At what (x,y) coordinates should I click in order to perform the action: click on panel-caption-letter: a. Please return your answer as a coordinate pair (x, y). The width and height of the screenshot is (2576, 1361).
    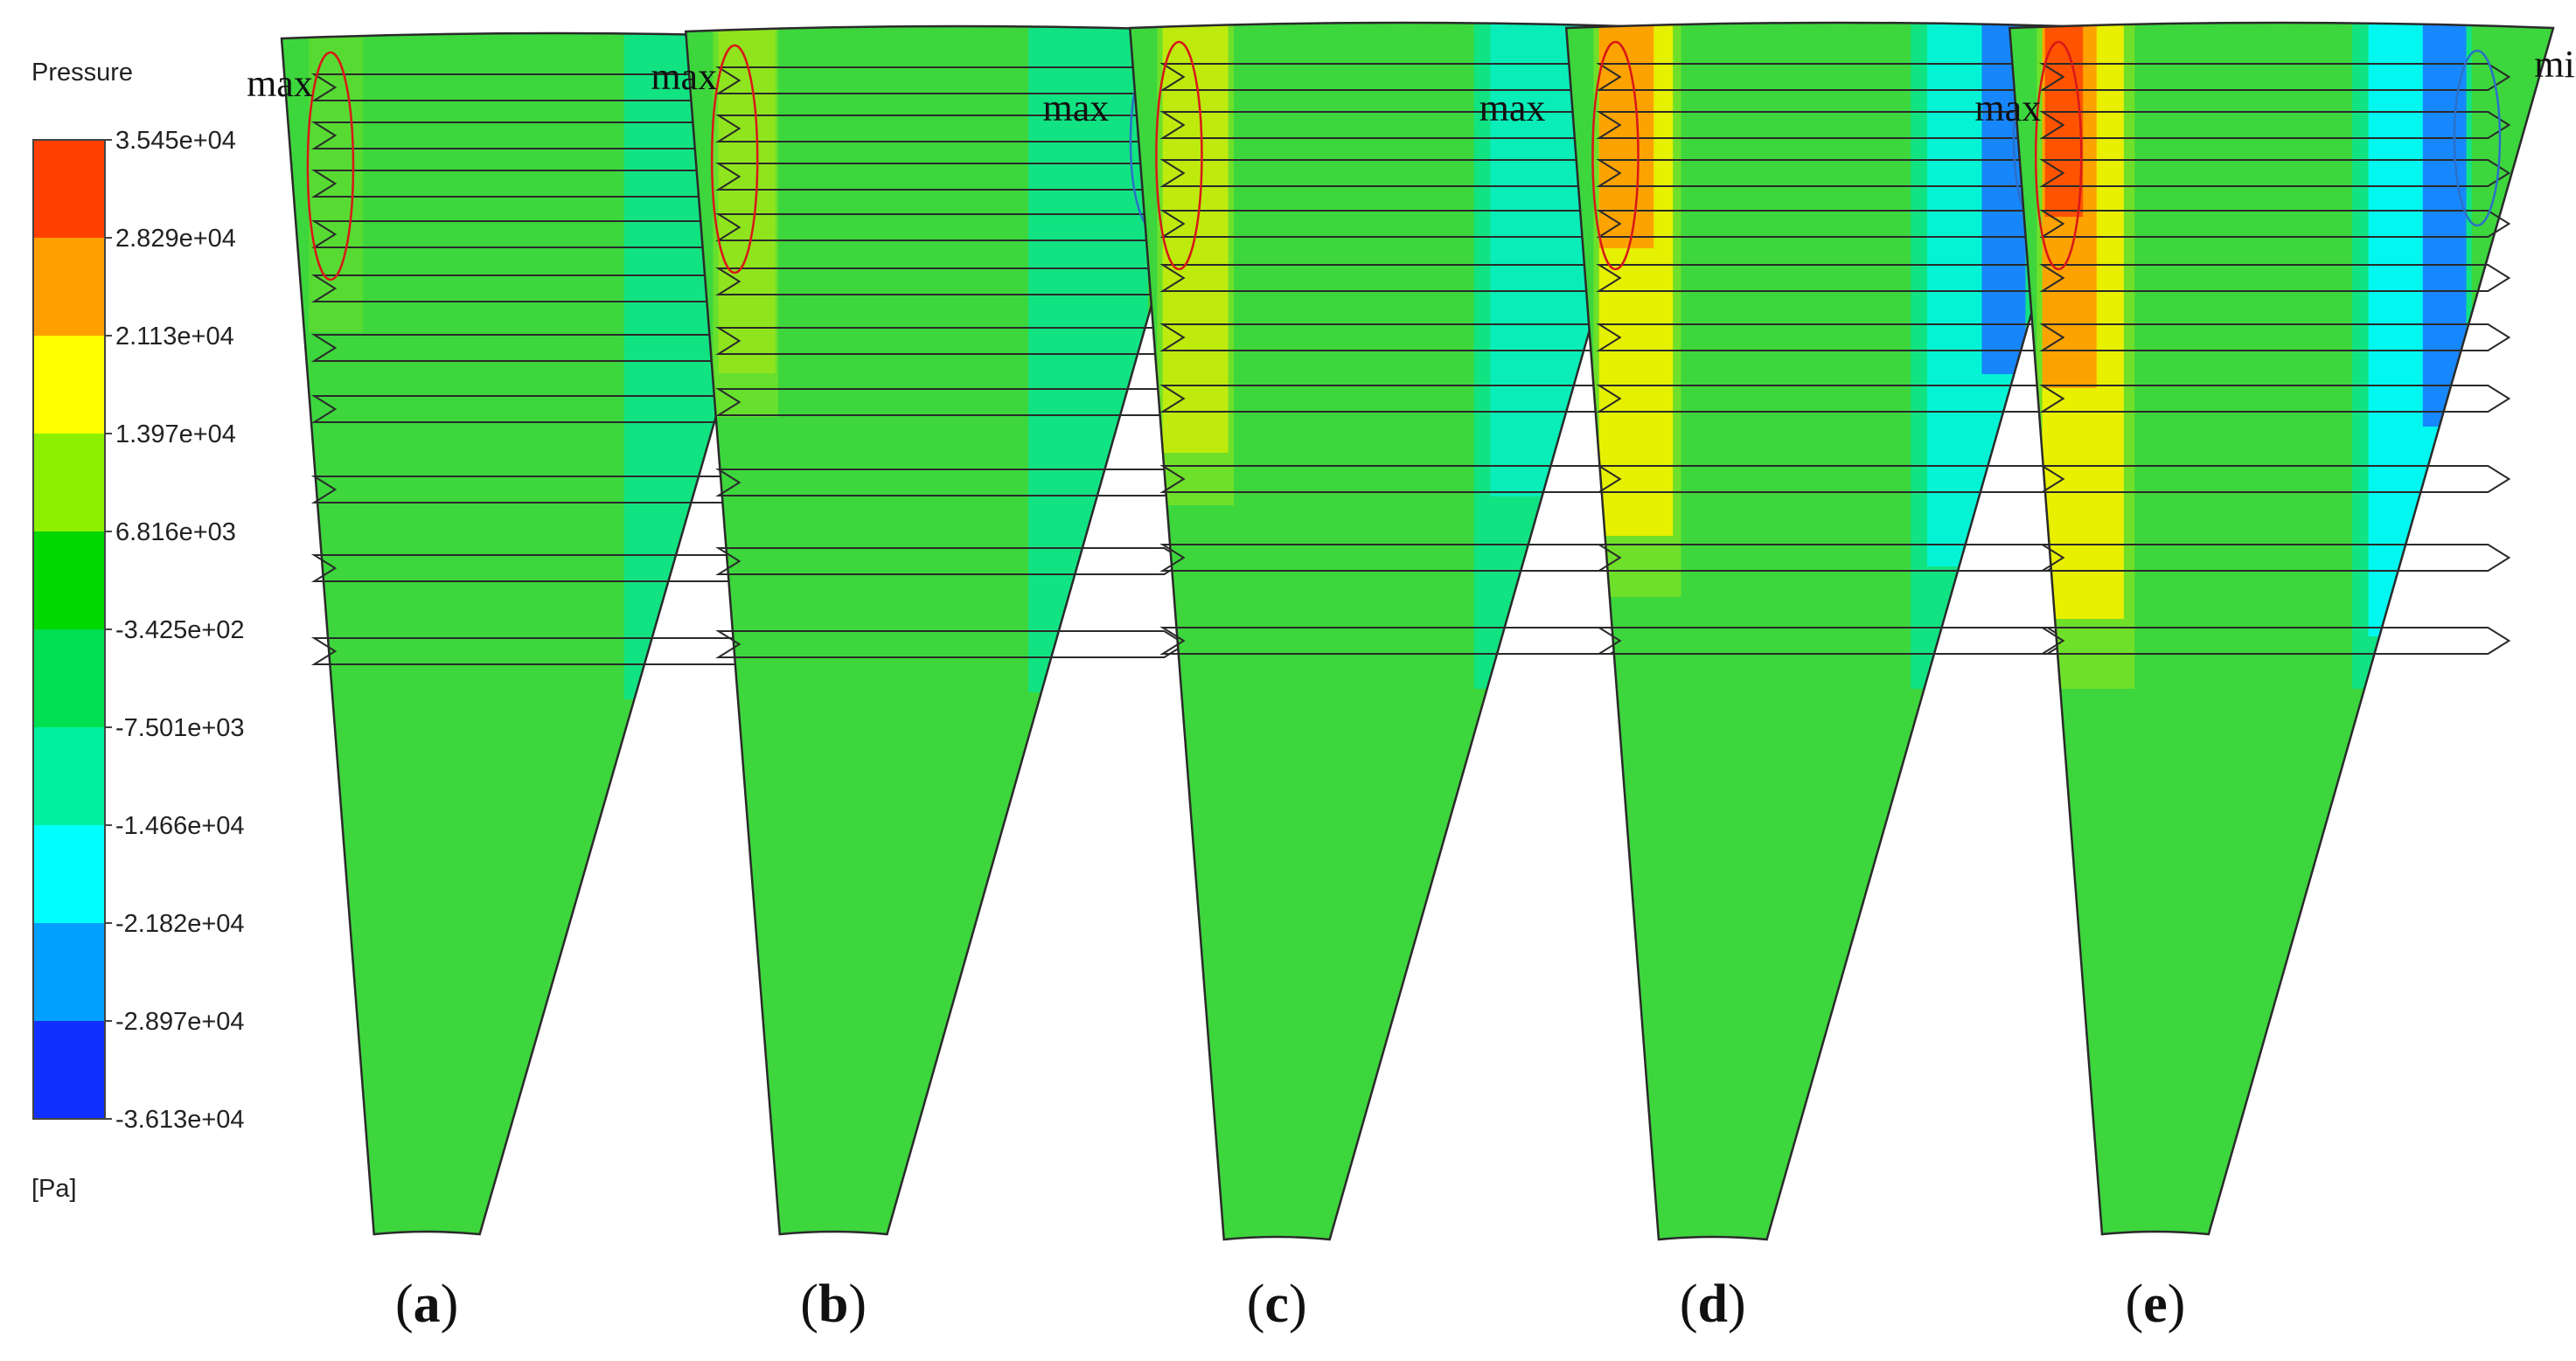
    Looking at the image, I should click on (427, 1304).